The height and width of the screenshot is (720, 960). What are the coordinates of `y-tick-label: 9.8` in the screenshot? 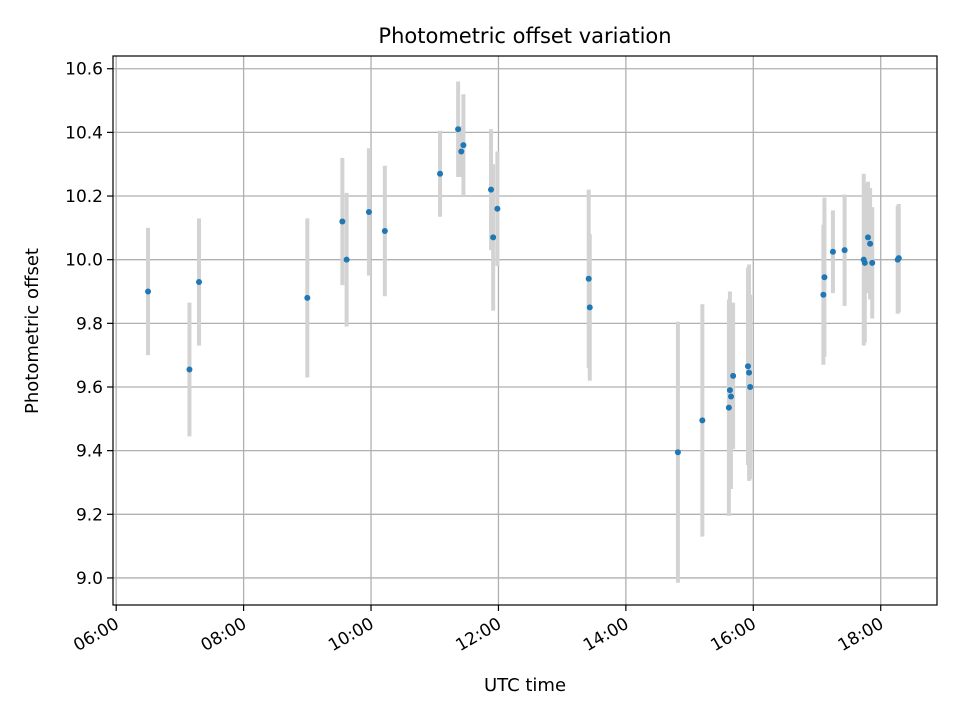 It's located at (89, 324).